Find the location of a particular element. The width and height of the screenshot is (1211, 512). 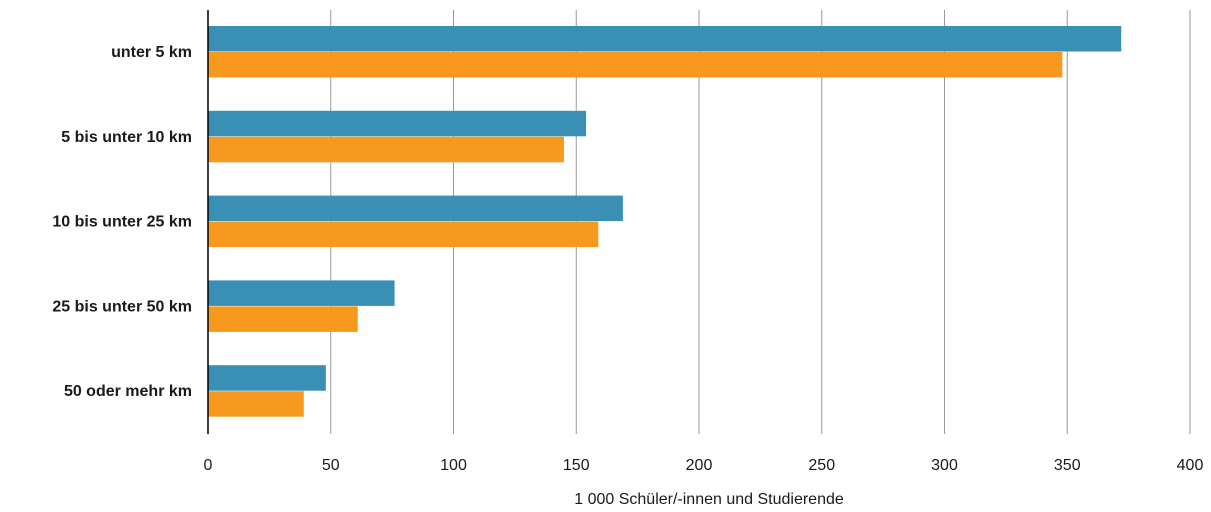

category-label-3: 10 bis unter 25 km is located at coordinates (122, 222).